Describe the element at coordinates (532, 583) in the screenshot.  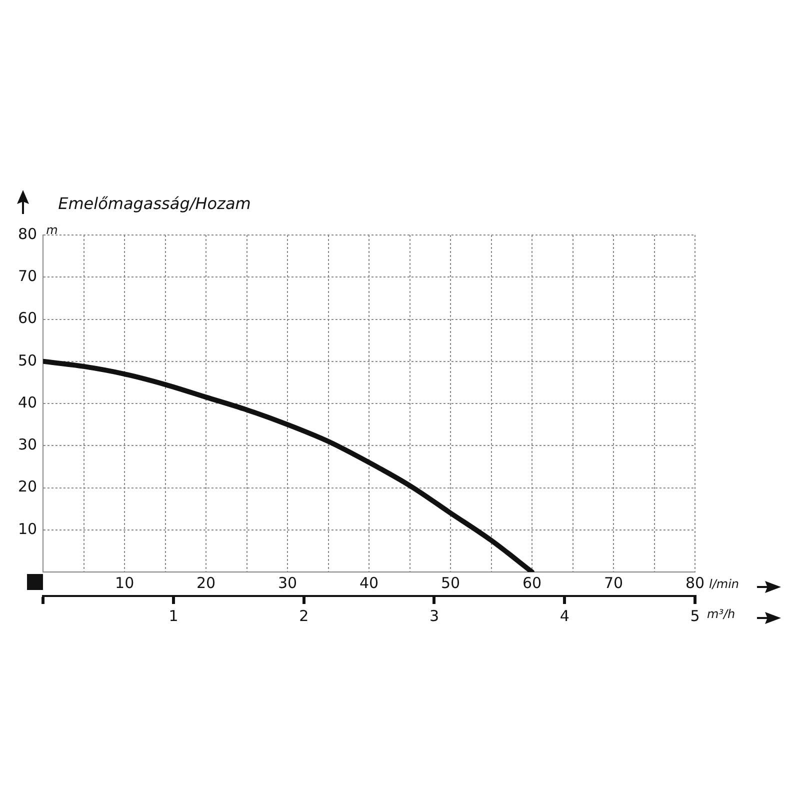
I see `x-tick-label: 60` at that location.